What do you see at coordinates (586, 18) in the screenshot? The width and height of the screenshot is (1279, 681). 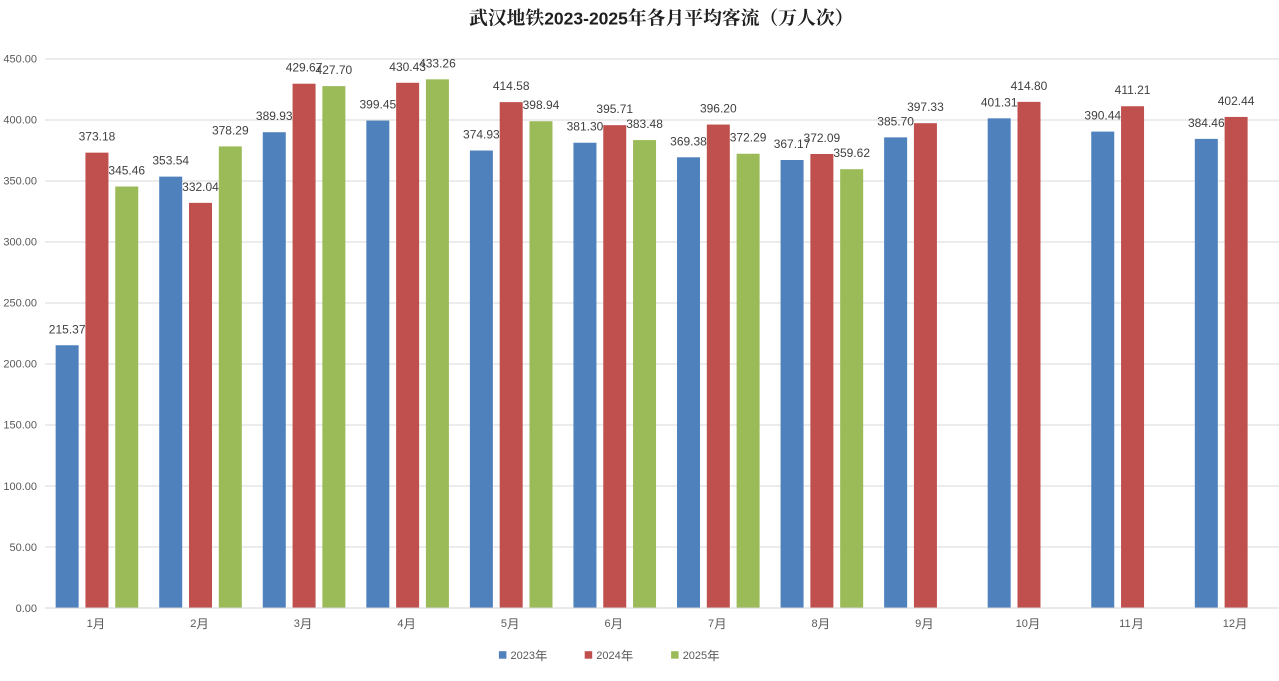 I see `svg-text: 2023-2025` at bounding box center [586, 18].